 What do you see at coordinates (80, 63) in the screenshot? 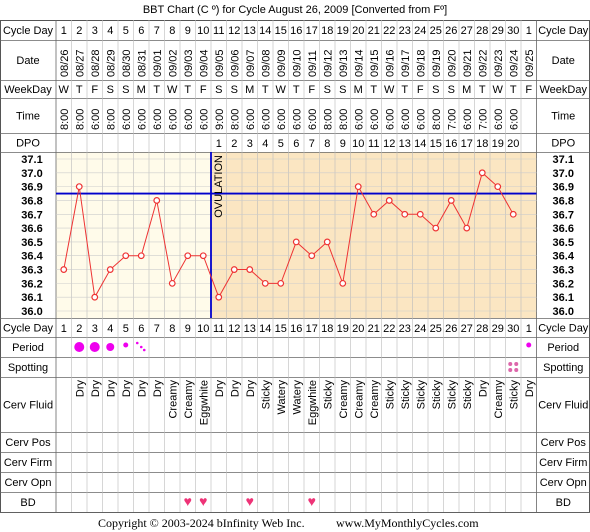
I see `date-cell: 08/27` at bounding box center [80, 63].